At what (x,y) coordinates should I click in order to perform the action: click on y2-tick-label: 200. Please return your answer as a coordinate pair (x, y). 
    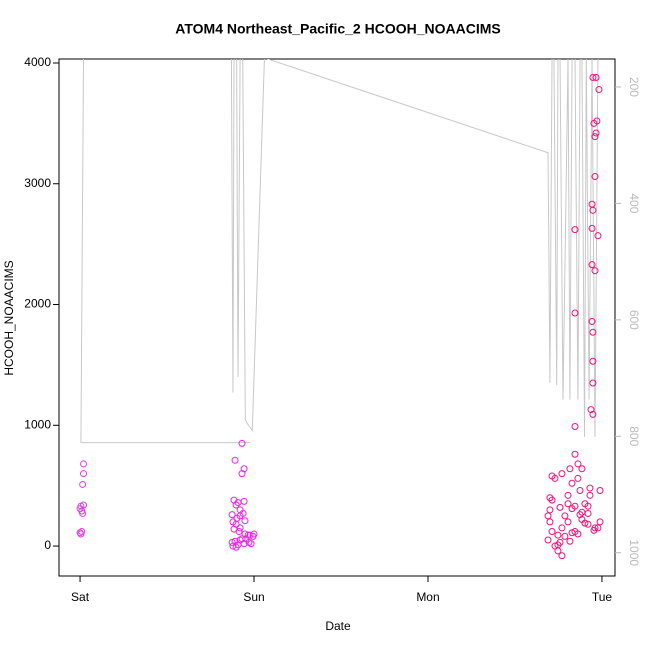
    Looking at the image, I should click on (634, 87).